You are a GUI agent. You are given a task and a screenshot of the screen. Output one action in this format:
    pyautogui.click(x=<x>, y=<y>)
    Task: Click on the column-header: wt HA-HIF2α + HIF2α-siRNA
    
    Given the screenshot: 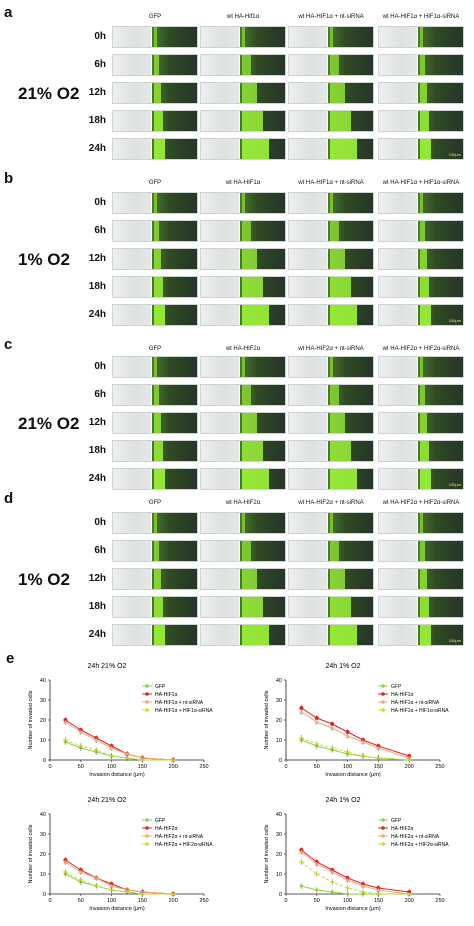 What is the action you would take?
    pyautogui.click(x=421, y=503)
    